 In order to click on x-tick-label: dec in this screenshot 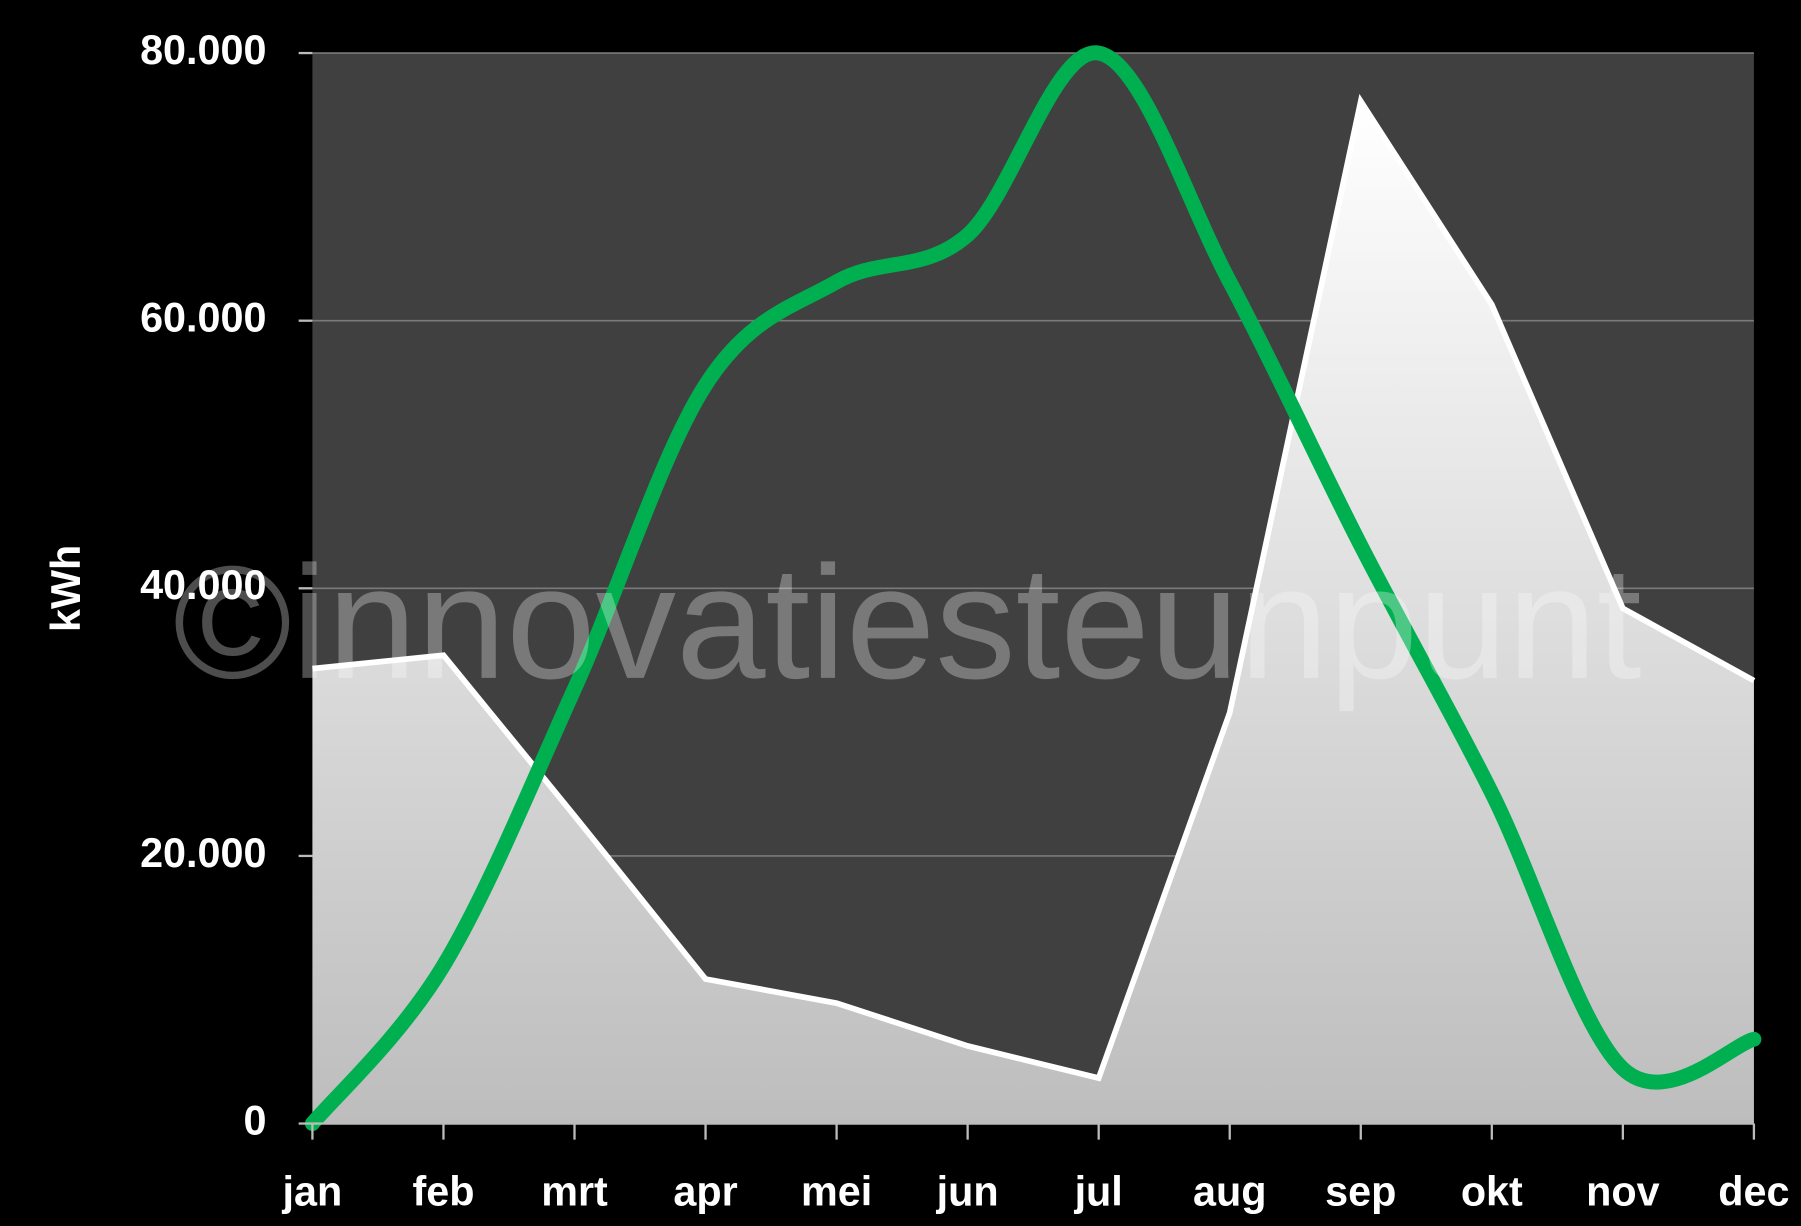, I will do `click(1753, 1192)`.